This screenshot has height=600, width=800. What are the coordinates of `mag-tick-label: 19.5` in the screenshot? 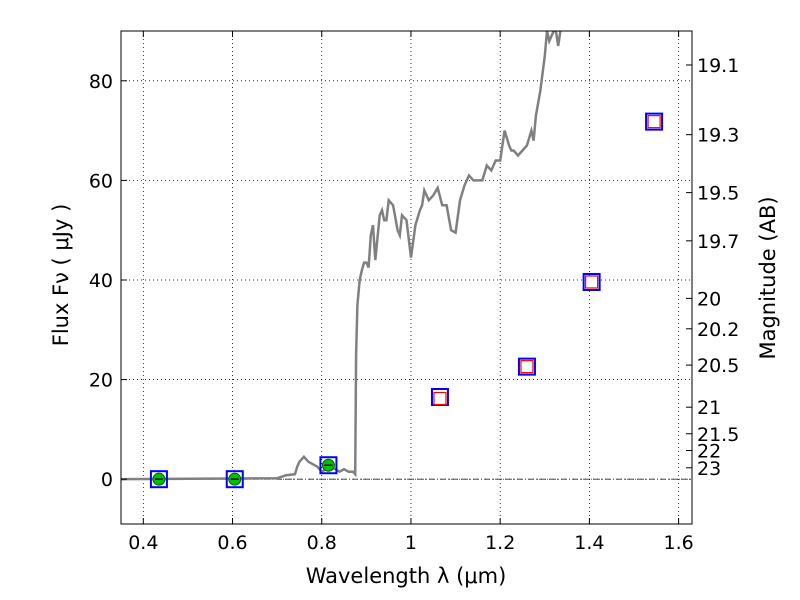 It's located at (718, 194).